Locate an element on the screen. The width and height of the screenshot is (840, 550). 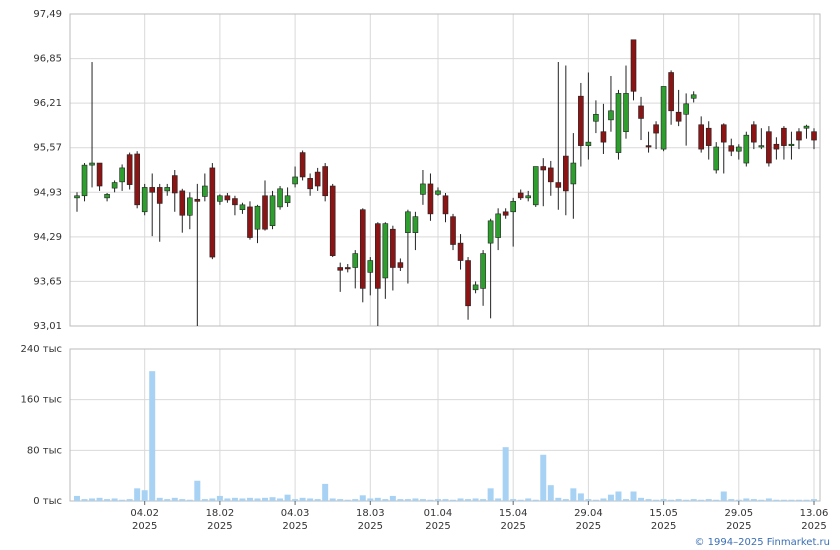
copyright: © 1994–2025 Finmarket.ru is located at coordinates (762, 542).